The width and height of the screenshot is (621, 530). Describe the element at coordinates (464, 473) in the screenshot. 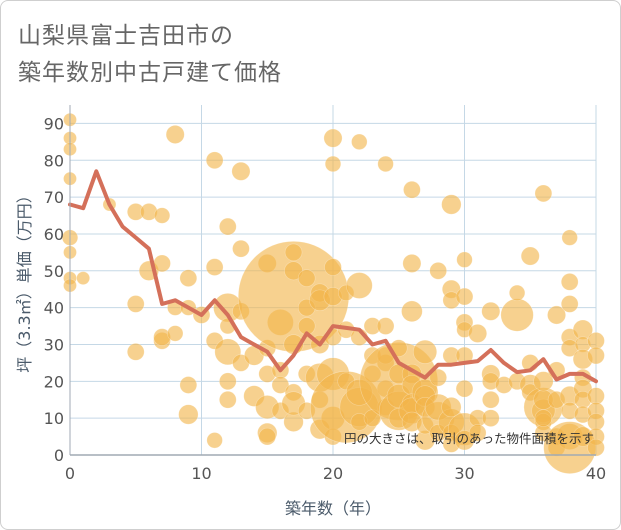

I see `x-tick-label-30: 30` at that location.